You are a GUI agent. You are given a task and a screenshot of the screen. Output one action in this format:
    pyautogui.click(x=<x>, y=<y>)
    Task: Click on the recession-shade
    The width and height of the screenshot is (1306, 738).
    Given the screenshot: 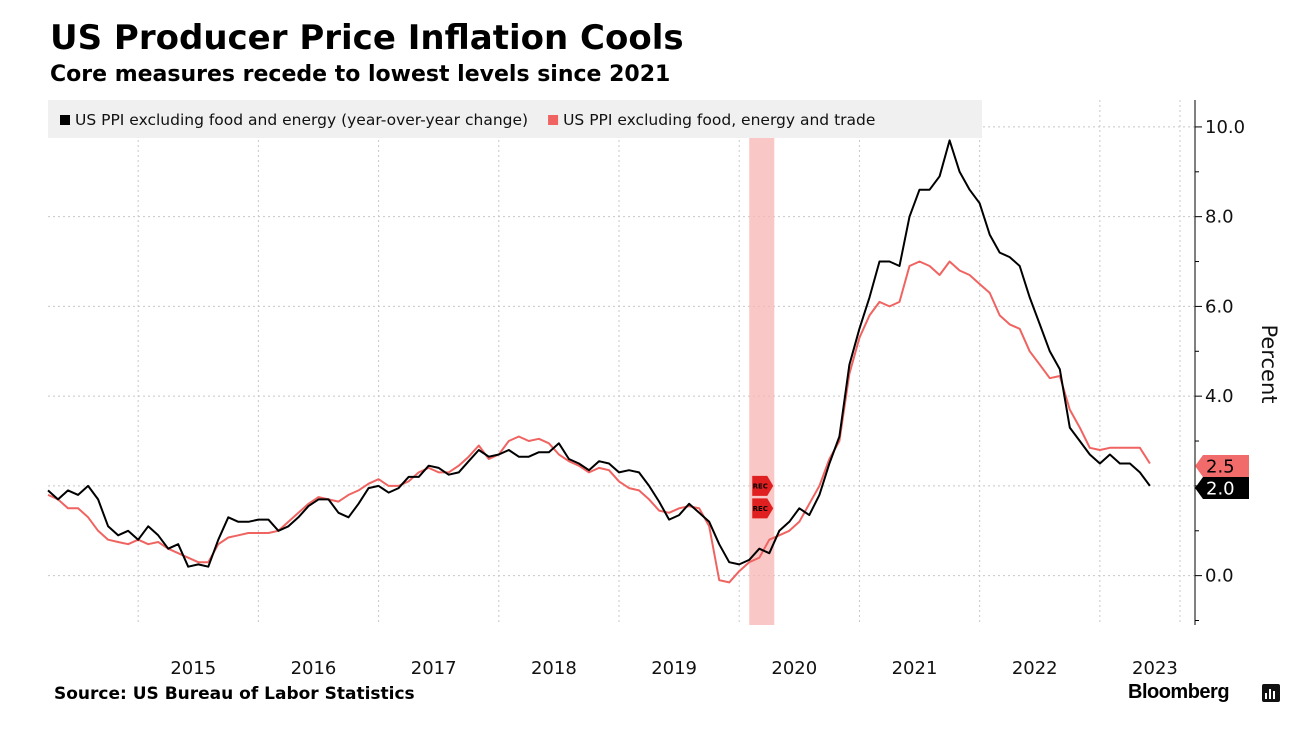 What is the action you would take?
    pyautogui.click(x=762, y=362)
    